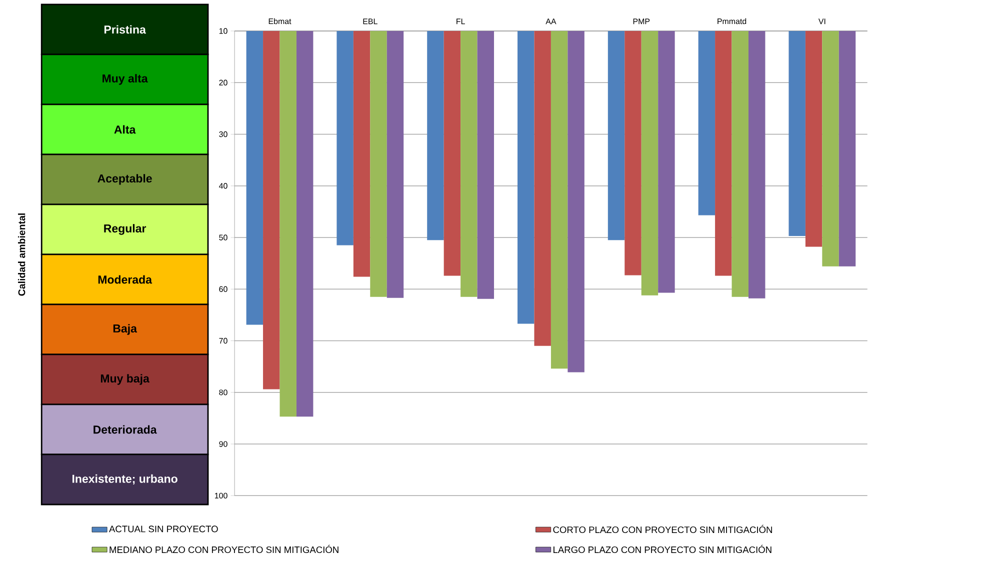 This screenshot has width=982, height=569. I want to click on category-label: Aceptable, so click(125, 179).